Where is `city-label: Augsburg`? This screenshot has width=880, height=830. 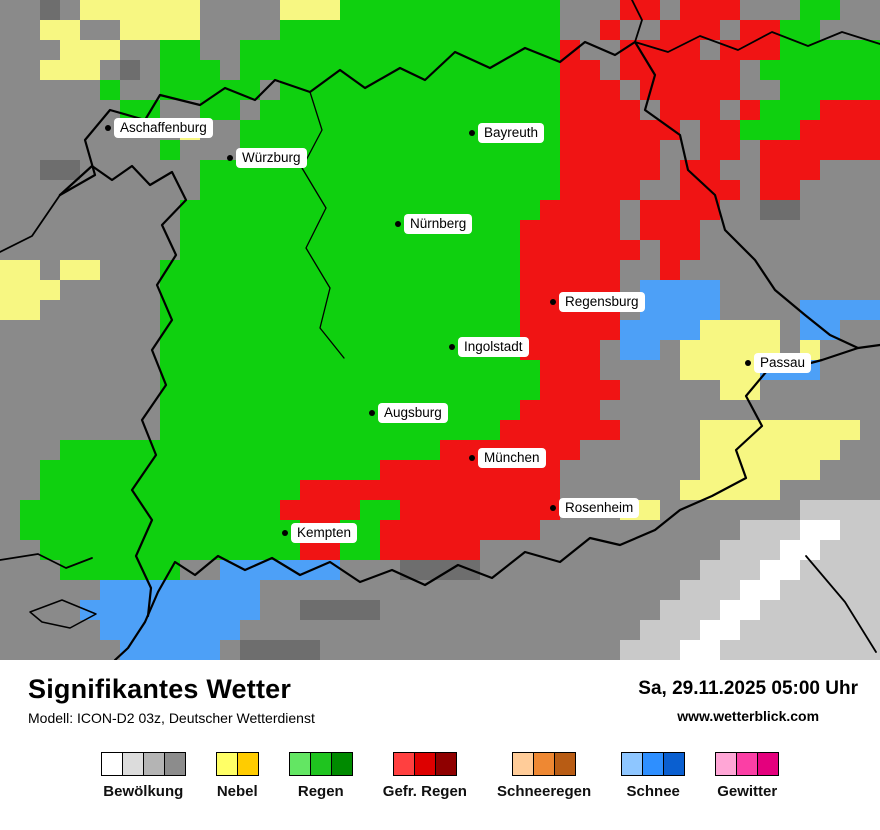
city-label: Augsburg is located at coordinates (413, 413).